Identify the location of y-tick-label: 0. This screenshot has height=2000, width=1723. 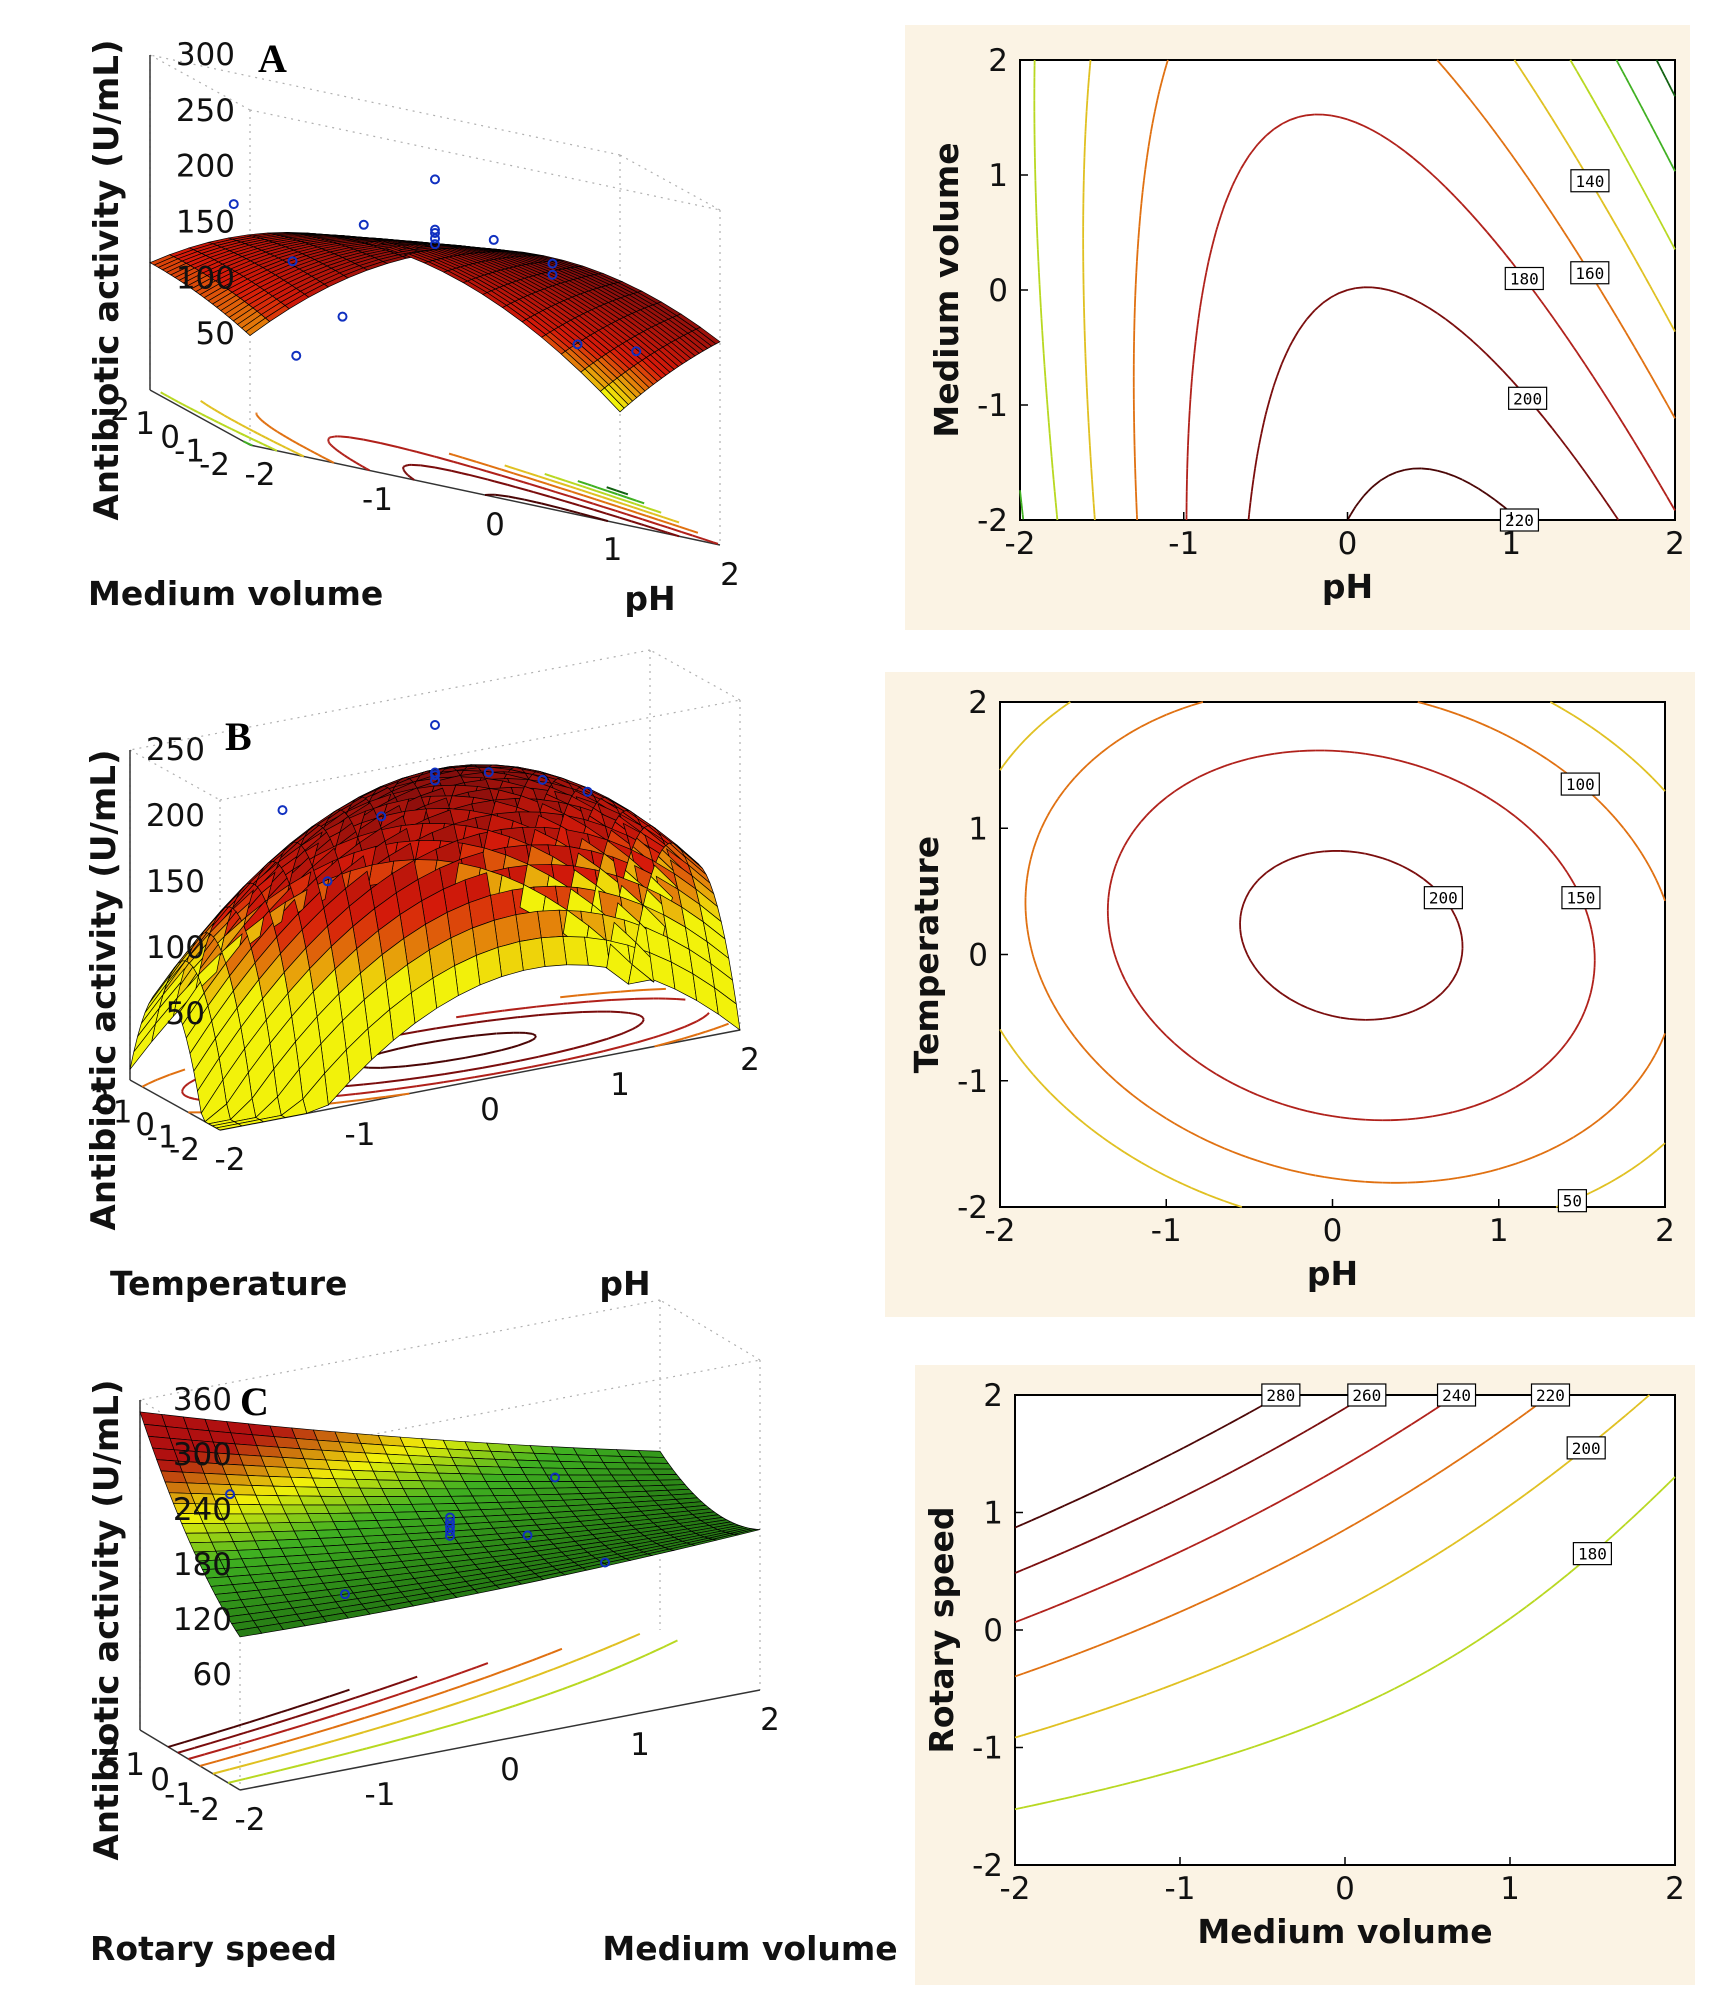
(170, 438).